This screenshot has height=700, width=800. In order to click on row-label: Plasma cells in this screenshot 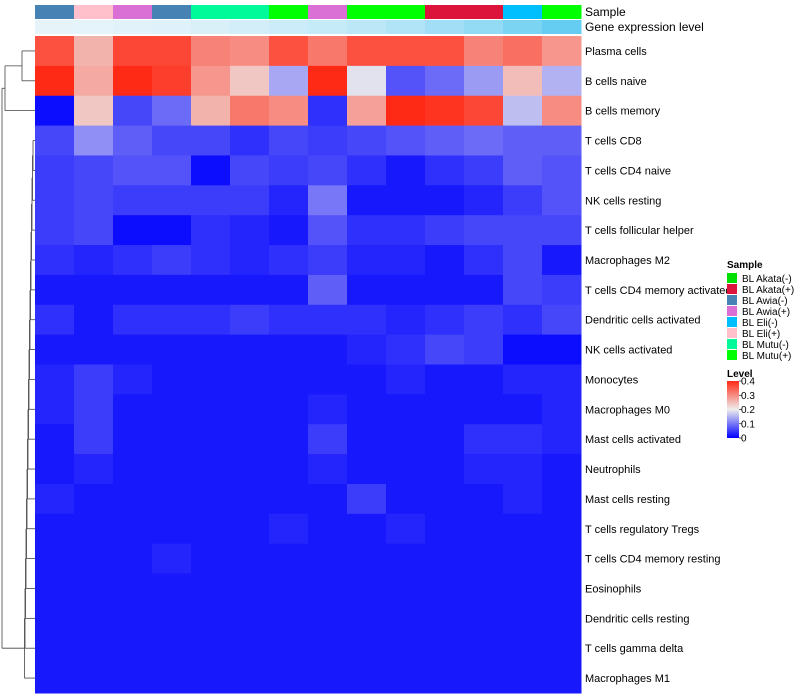, I will do `click(616, 52)`.